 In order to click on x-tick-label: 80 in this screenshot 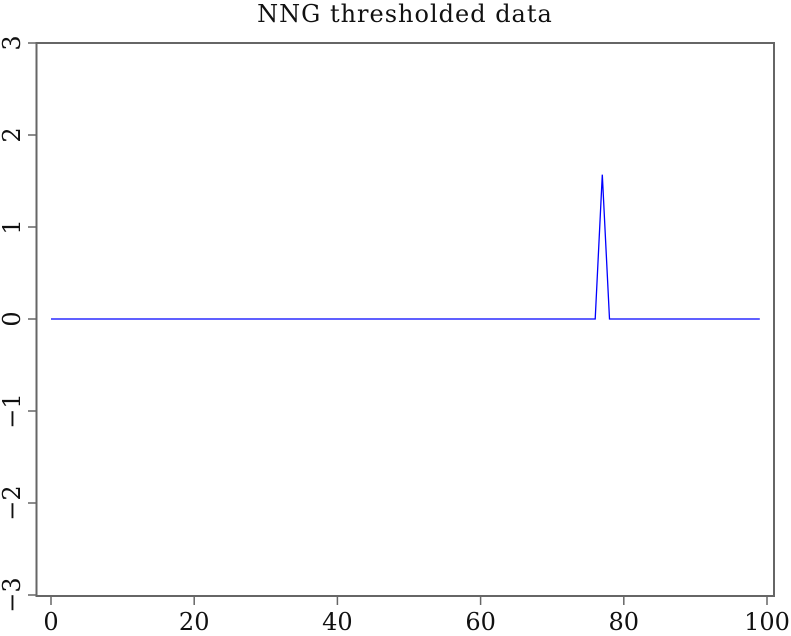, I will do `click(624, 619)`.